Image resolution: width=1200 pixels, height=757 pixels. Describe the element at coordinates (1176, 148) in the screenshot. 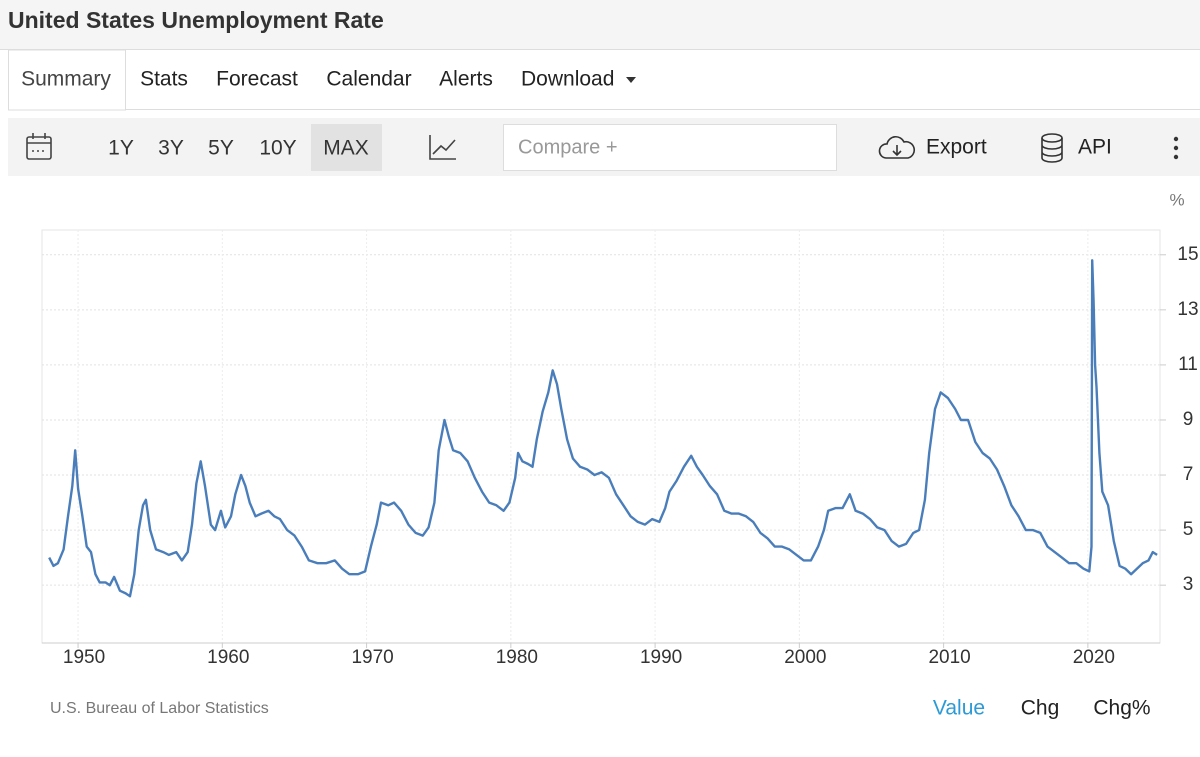

I see `more-menu` at that location.